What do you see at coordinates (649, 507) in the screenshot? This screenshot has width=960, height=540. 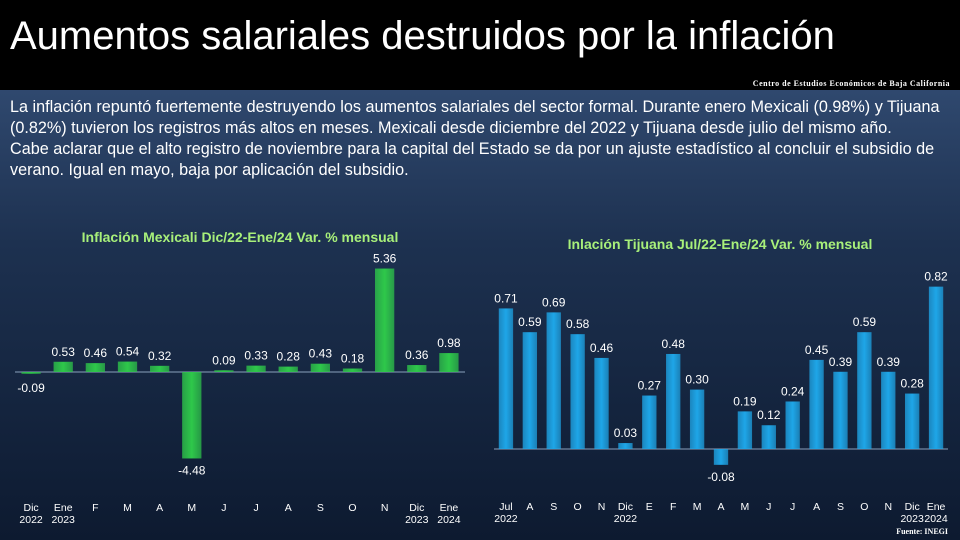 I see `tick-label: E` at bounding box center [649, 507].